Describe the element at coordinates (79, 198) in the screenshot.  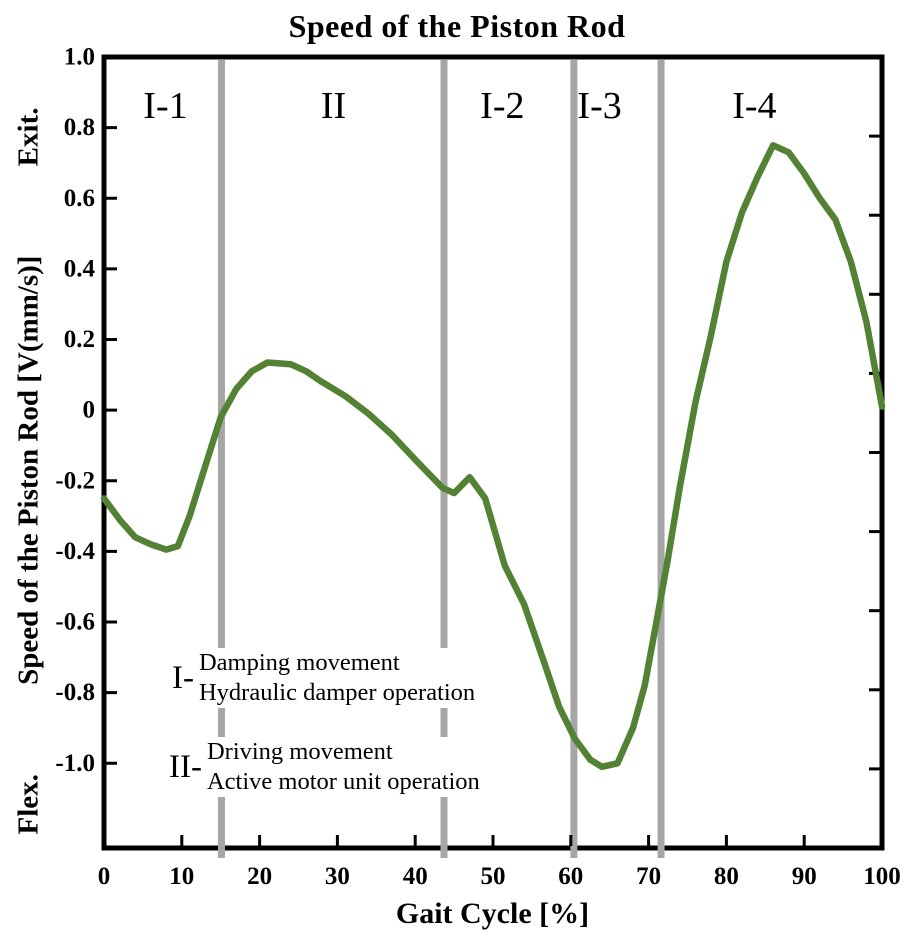
I see `y-tick-label: 0.6` at that location.